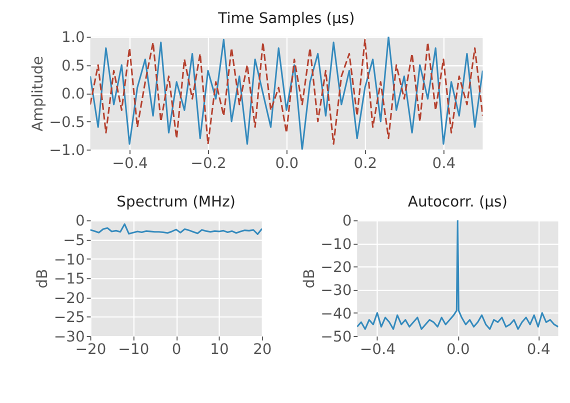 This screenshot has height=403, width=570. Describe the element at coordinates (177, 349) in the screenshot. I see `x-tick-label: 0` at that location.